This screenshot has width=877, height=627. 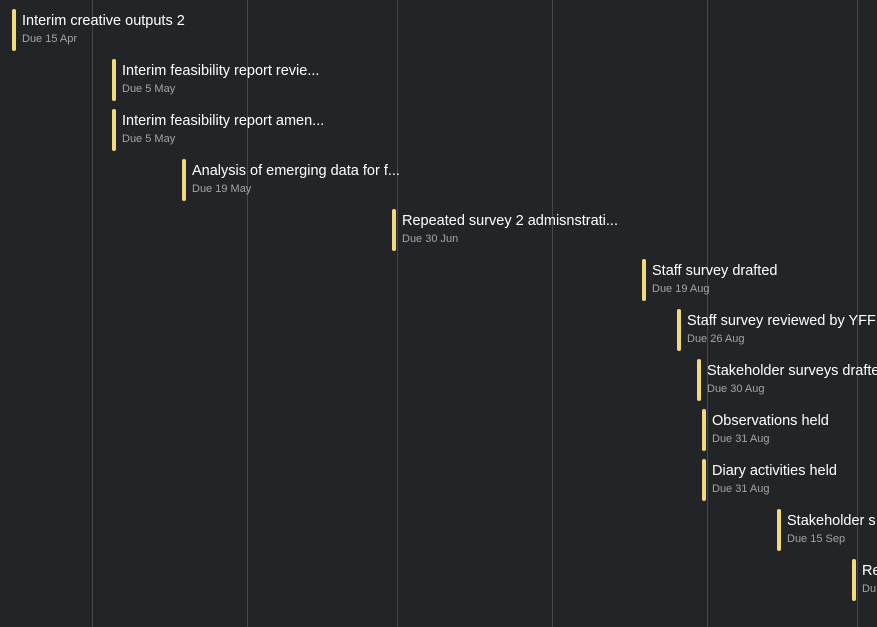 I want to click on milestone-title: Stakeholder s, so click(x=831, y=521).